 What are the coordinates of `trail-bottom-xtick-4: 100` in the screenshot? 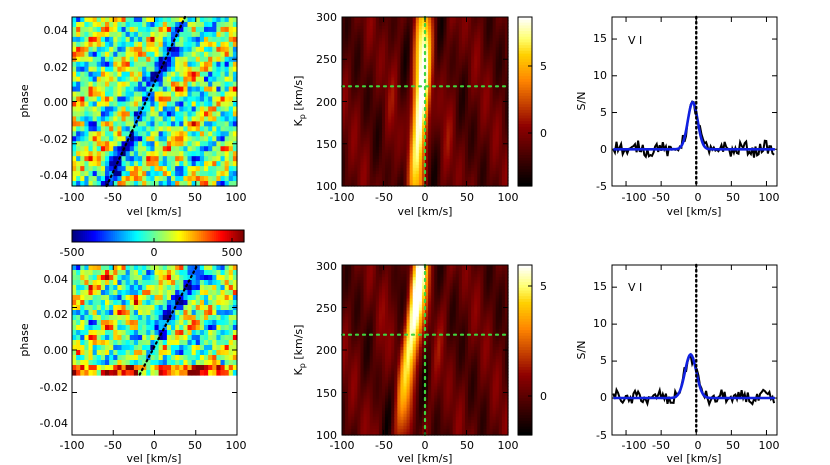 It's located at (236, 445).